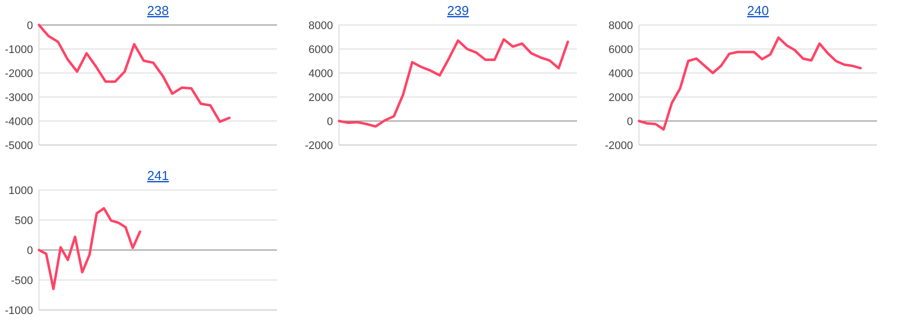 This screenshot has height=332, width=900. I want to click on y-tick-label: 1000, so click(20, 190).